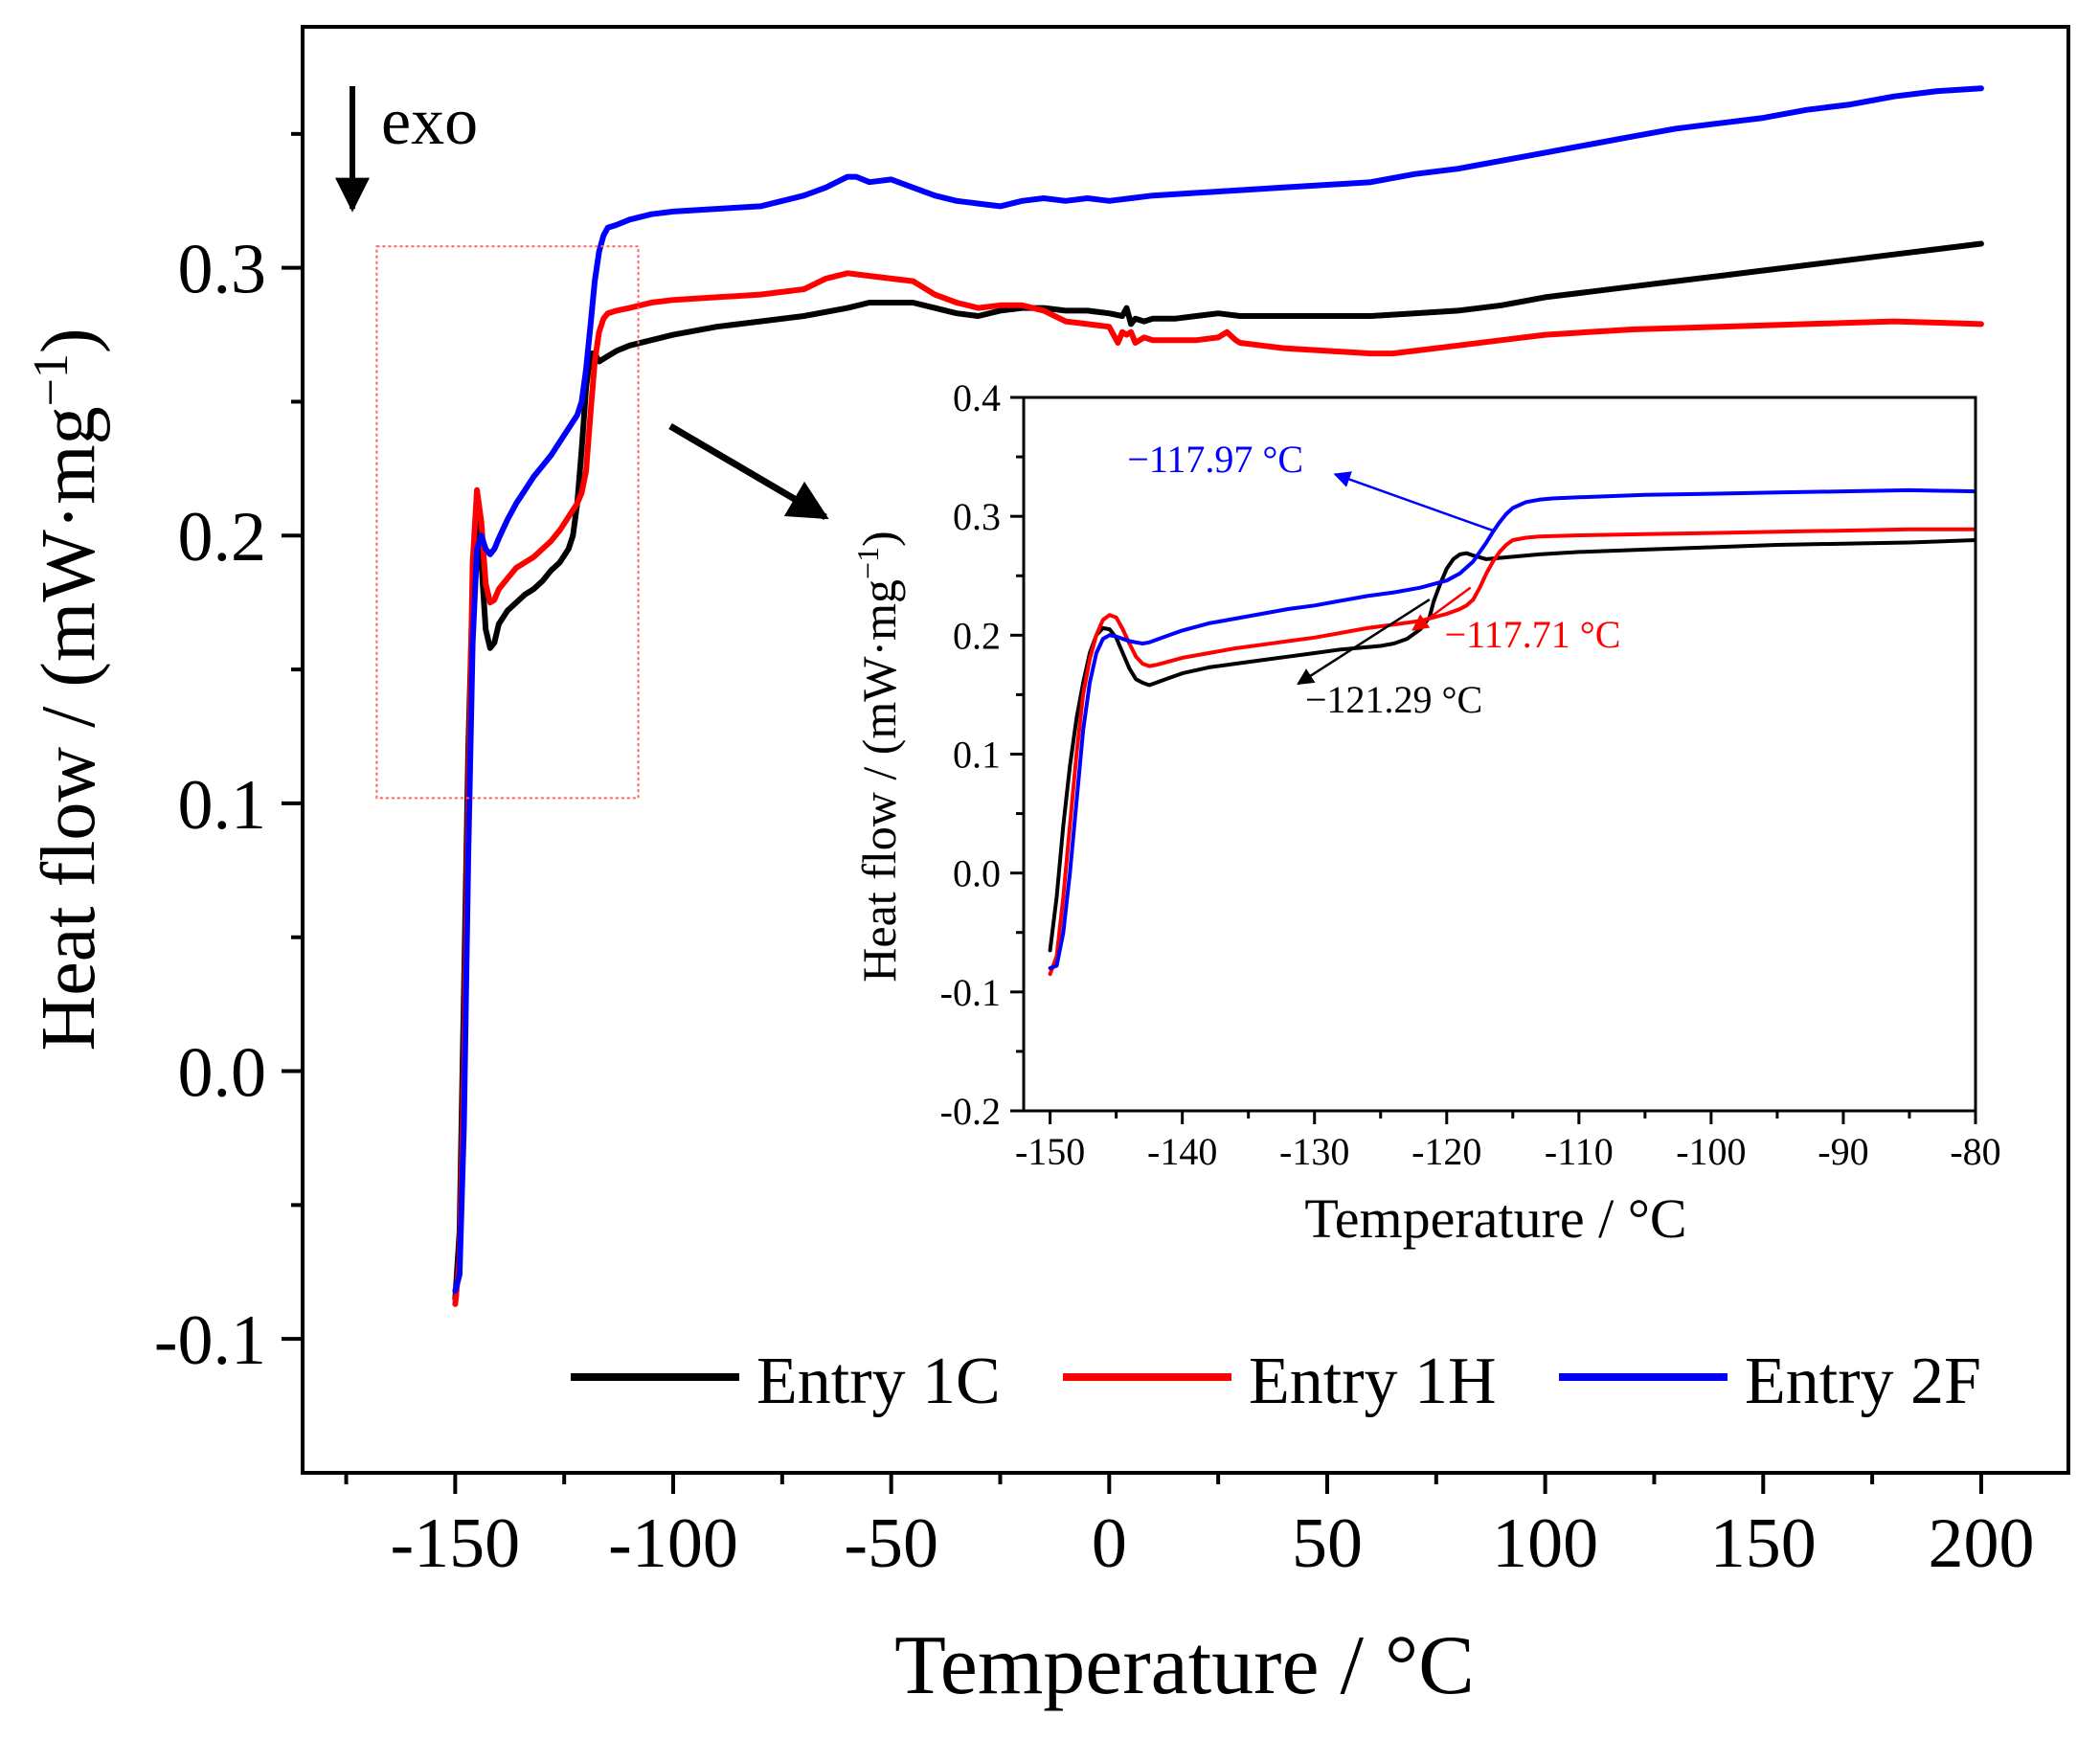 This screenshot has width=2100, height=1740. I want to click on legend-label-entry-1h: Entry 1H, so click(1373, 1381).